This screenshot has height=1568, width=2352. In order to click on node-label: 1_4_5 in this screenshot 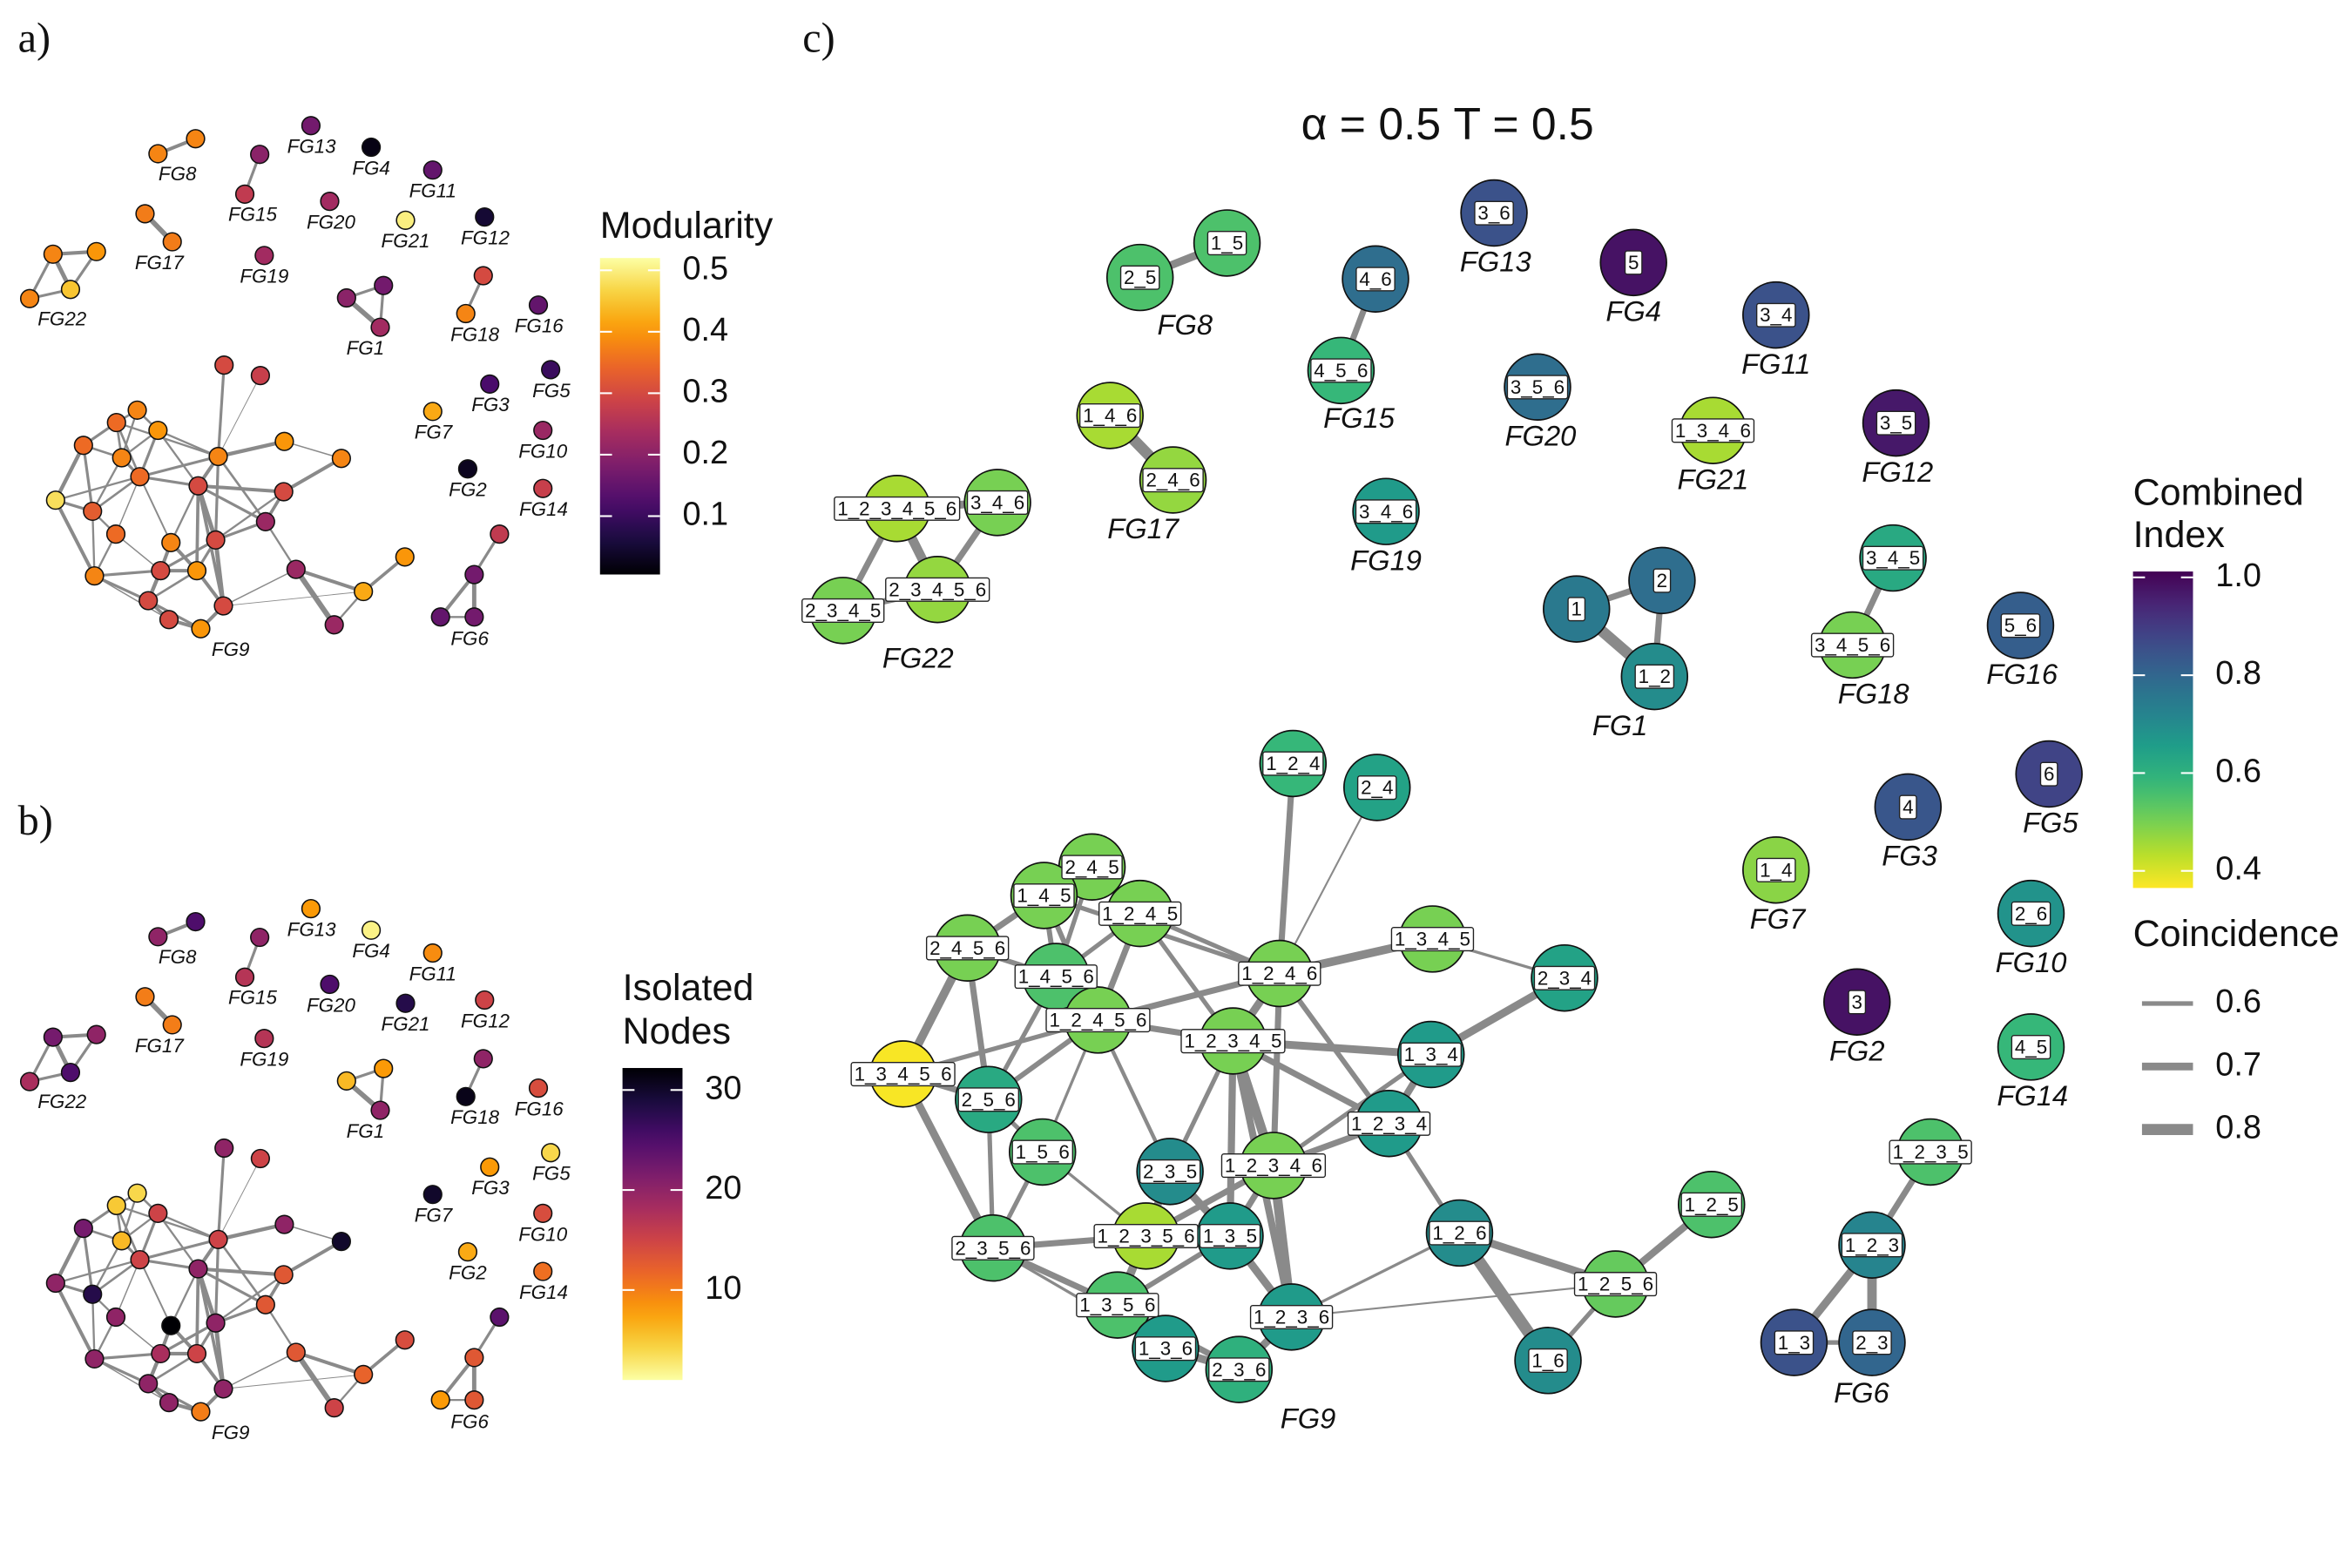, I will do `click(1044, 896)`.